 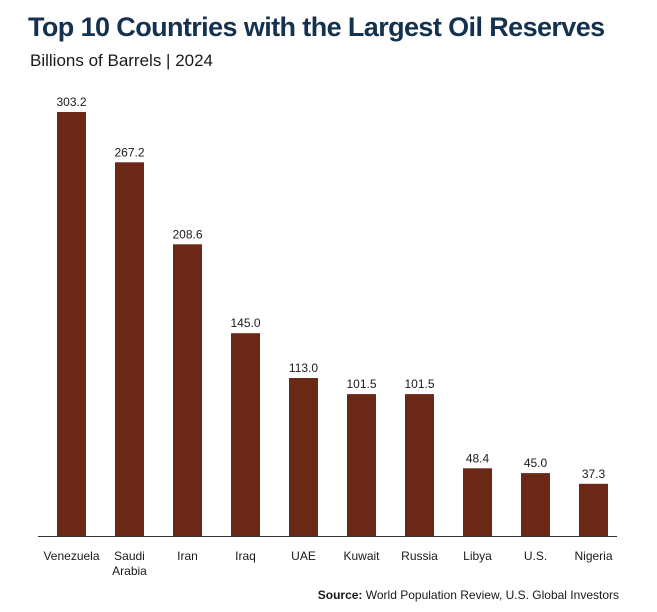 What do you see at coordinates (129, 563) in the screenshot?
I see `category-label: Saudi Arabia` at bounding box center [129, 563].